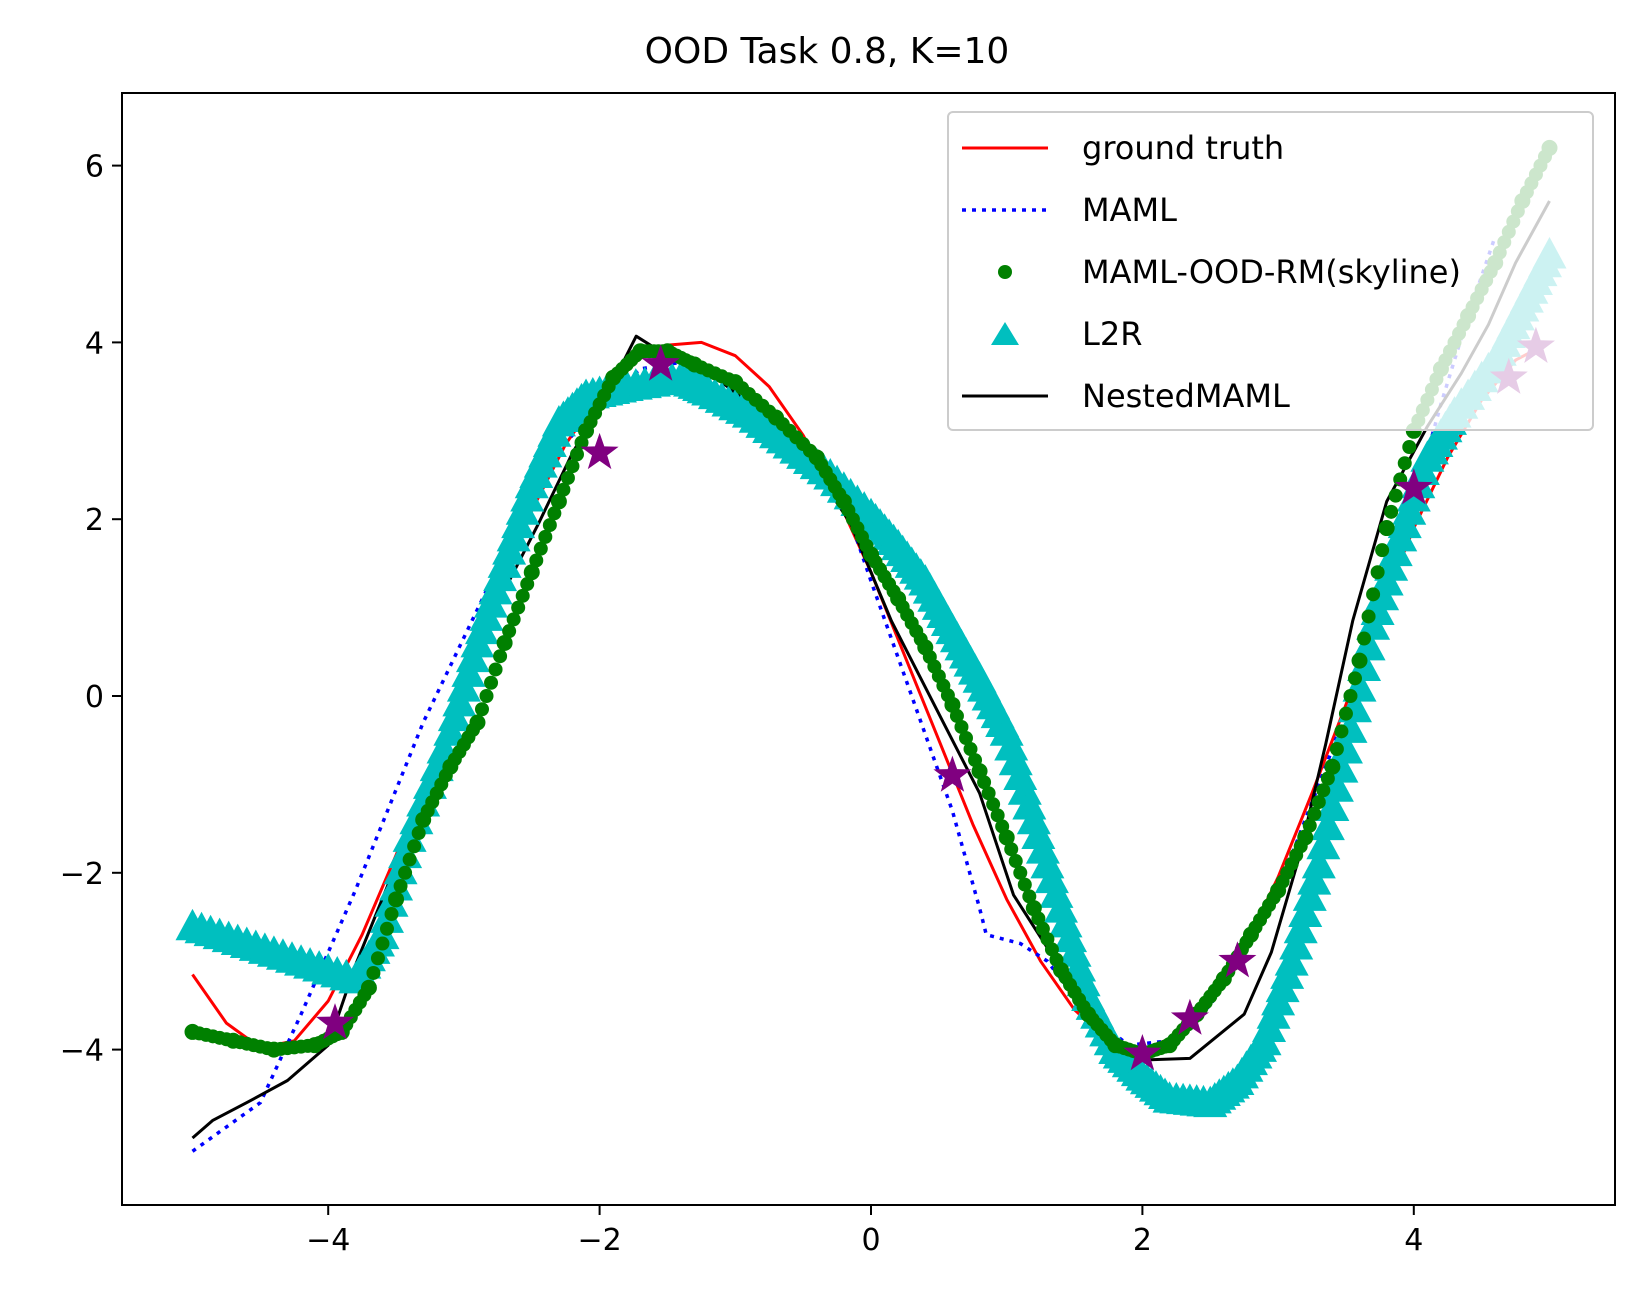 The image size is (1638, 1305). I want to click on l2r-legend-swatch, so click(1005, 333).